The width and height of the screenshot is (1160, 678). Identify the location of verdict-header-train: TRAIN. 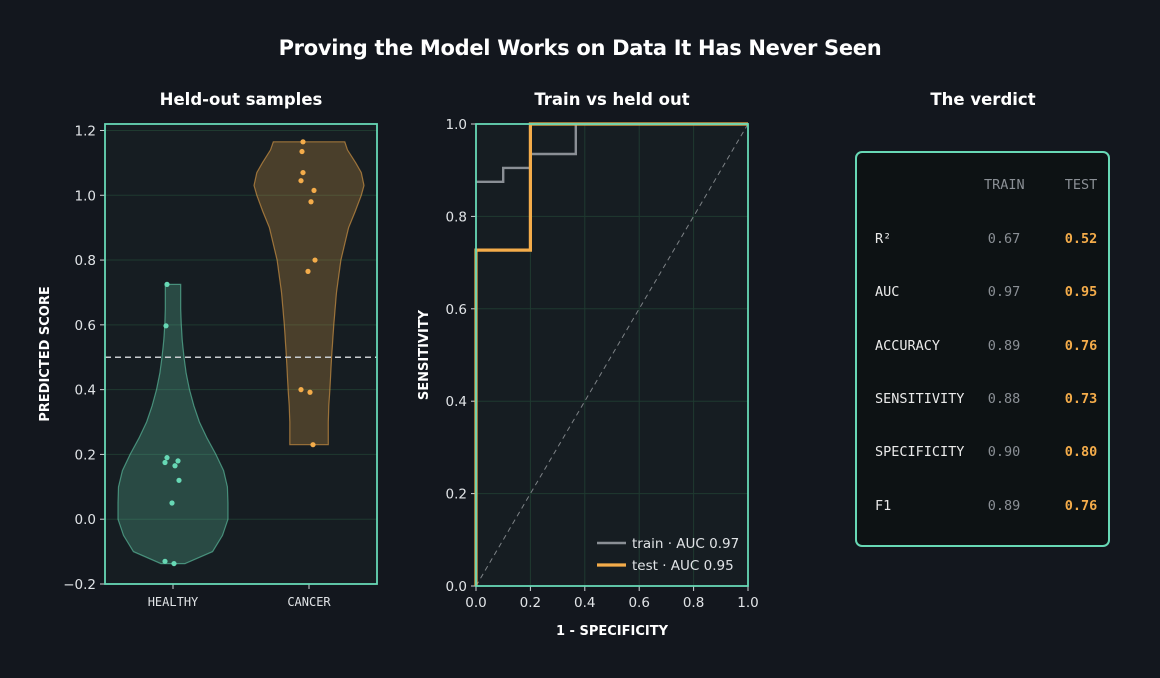
(1004, 185).